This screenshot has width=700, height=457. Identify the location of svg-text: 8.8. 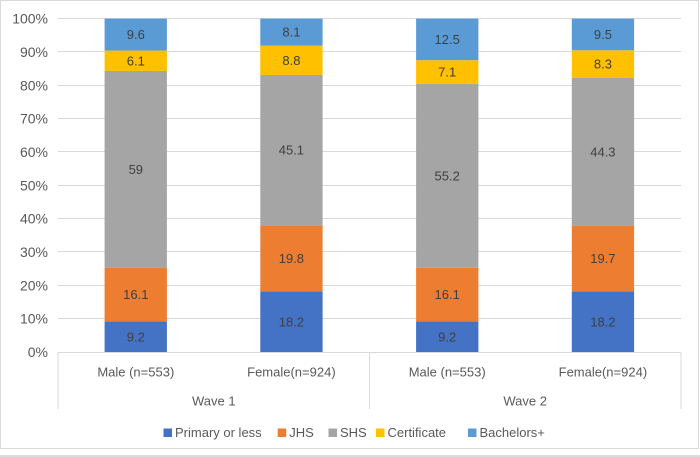
(291, 60).